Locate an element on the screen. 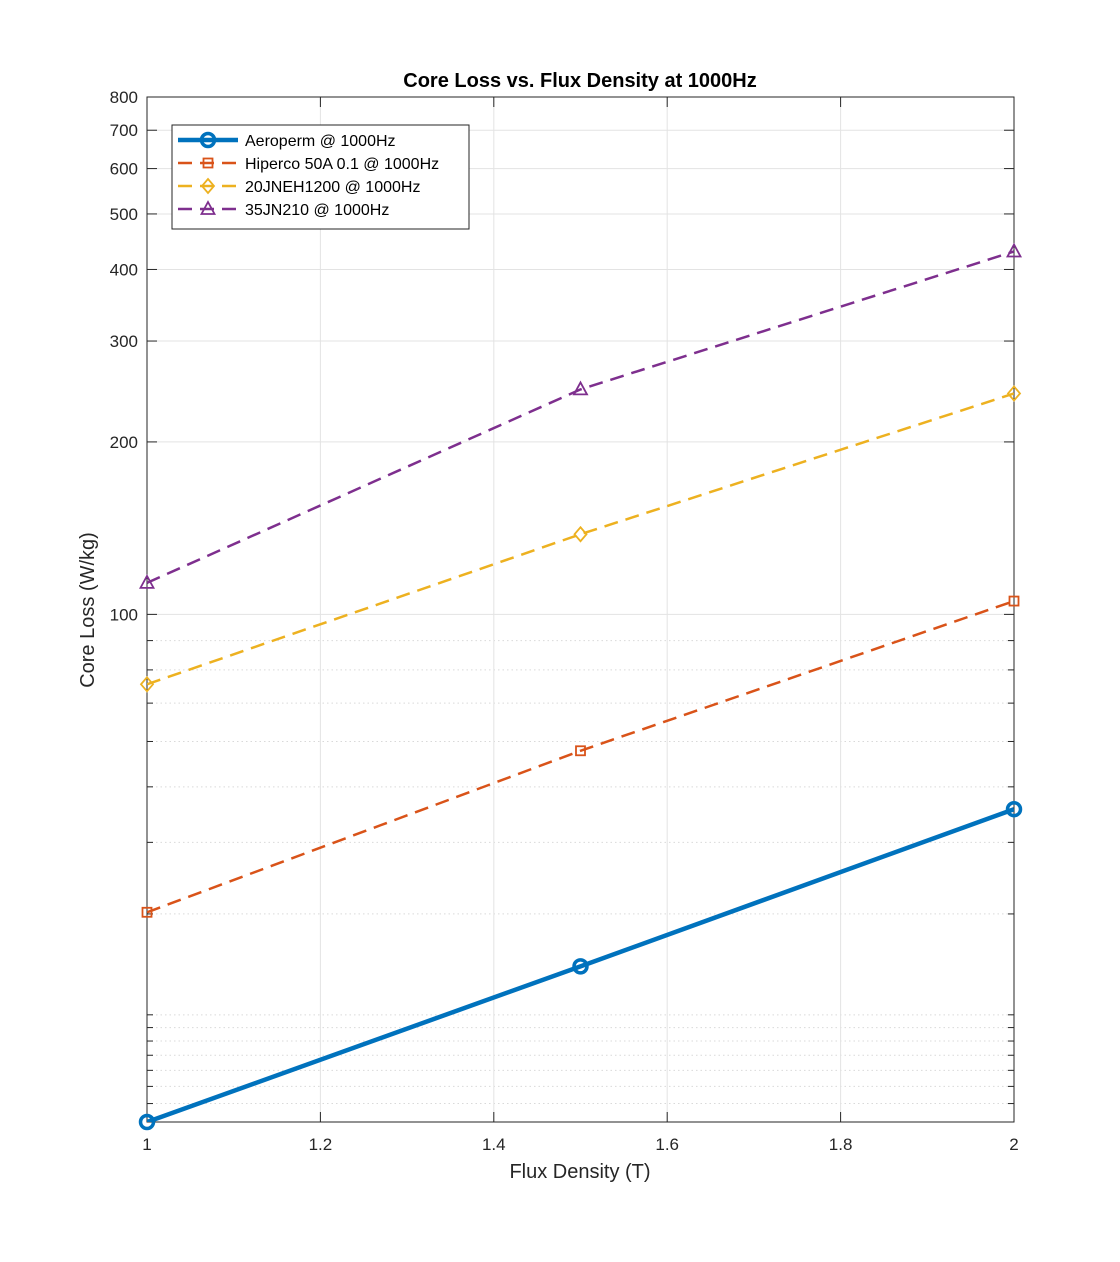 The width and height of the screenshot is (1120, 1262). y-tick-label: 400 is located at coordinates (124, 269).